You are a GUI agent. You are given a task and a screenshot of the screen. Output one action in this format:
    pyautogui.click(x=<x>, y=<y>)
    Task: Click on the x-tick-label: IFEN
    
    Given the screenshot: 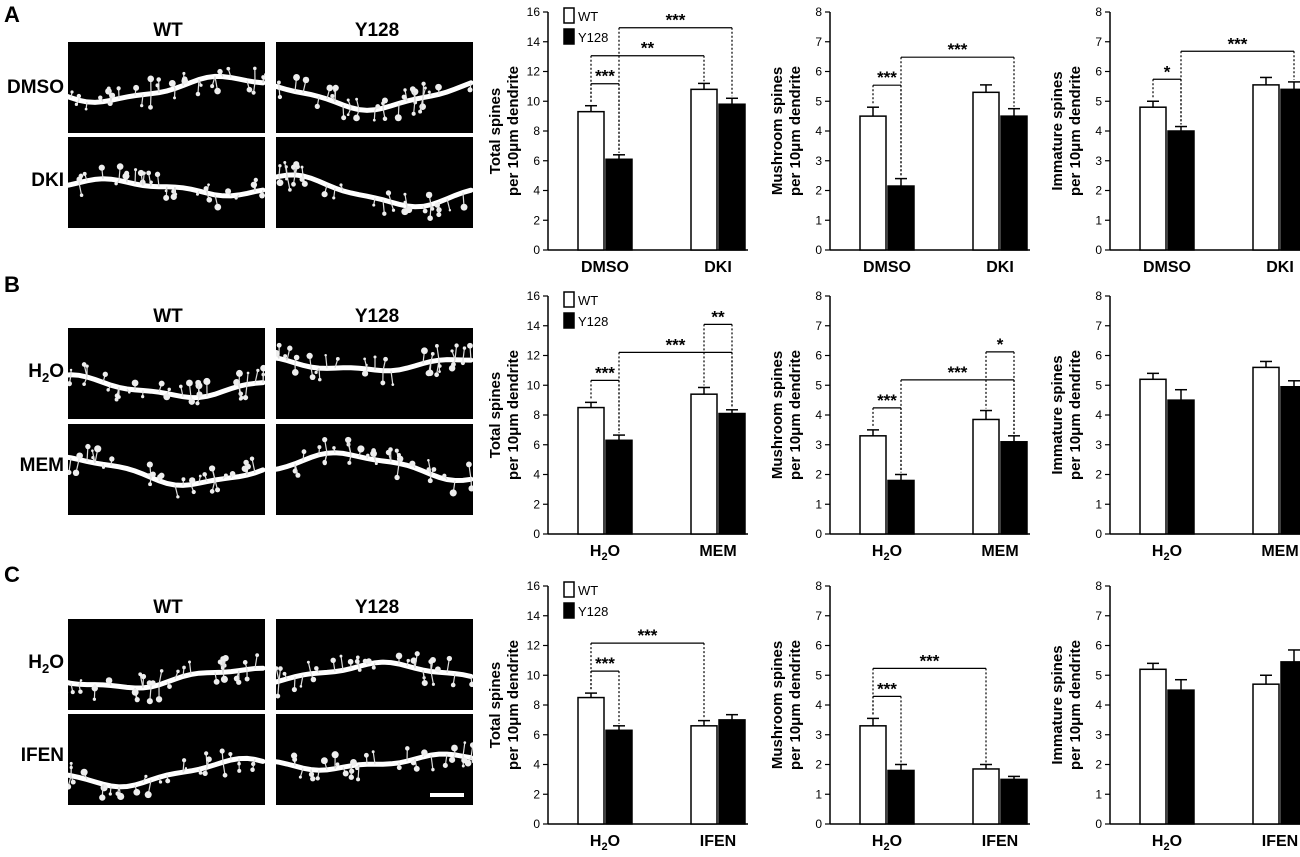 What is the action you would take?
    pyautogui.click(x=1000, y=841)
    